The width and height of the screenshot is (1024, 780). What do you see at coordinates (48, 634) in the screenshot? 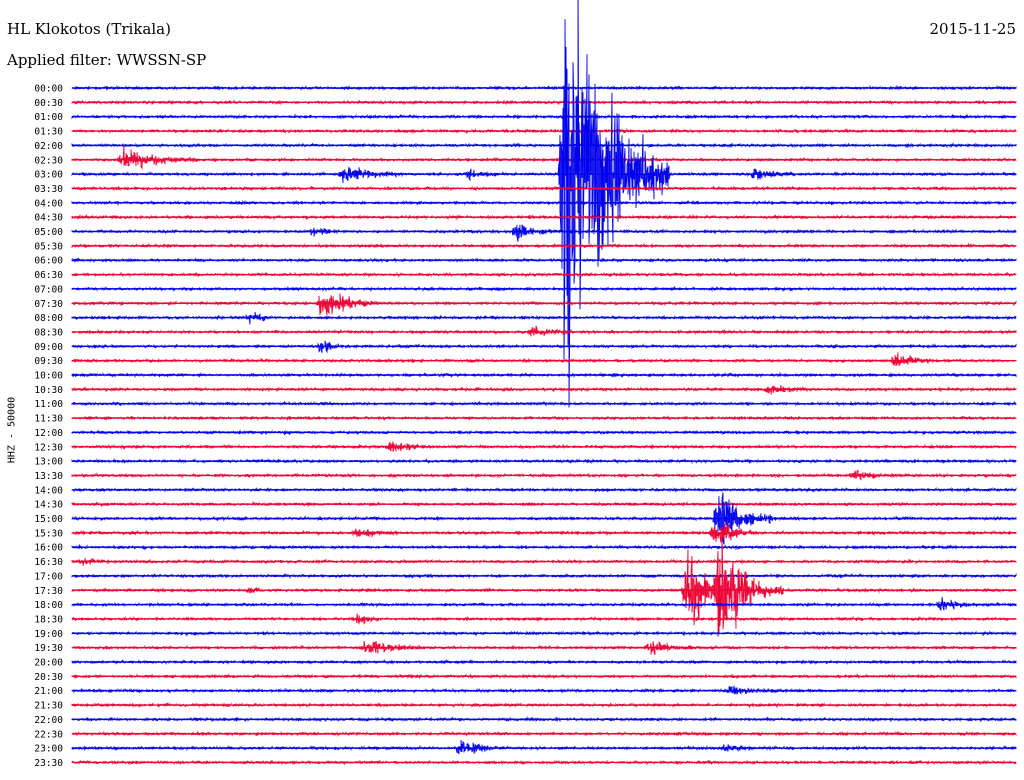
I see `time-tick-label: 19:00` at bounding box center [48, 634].